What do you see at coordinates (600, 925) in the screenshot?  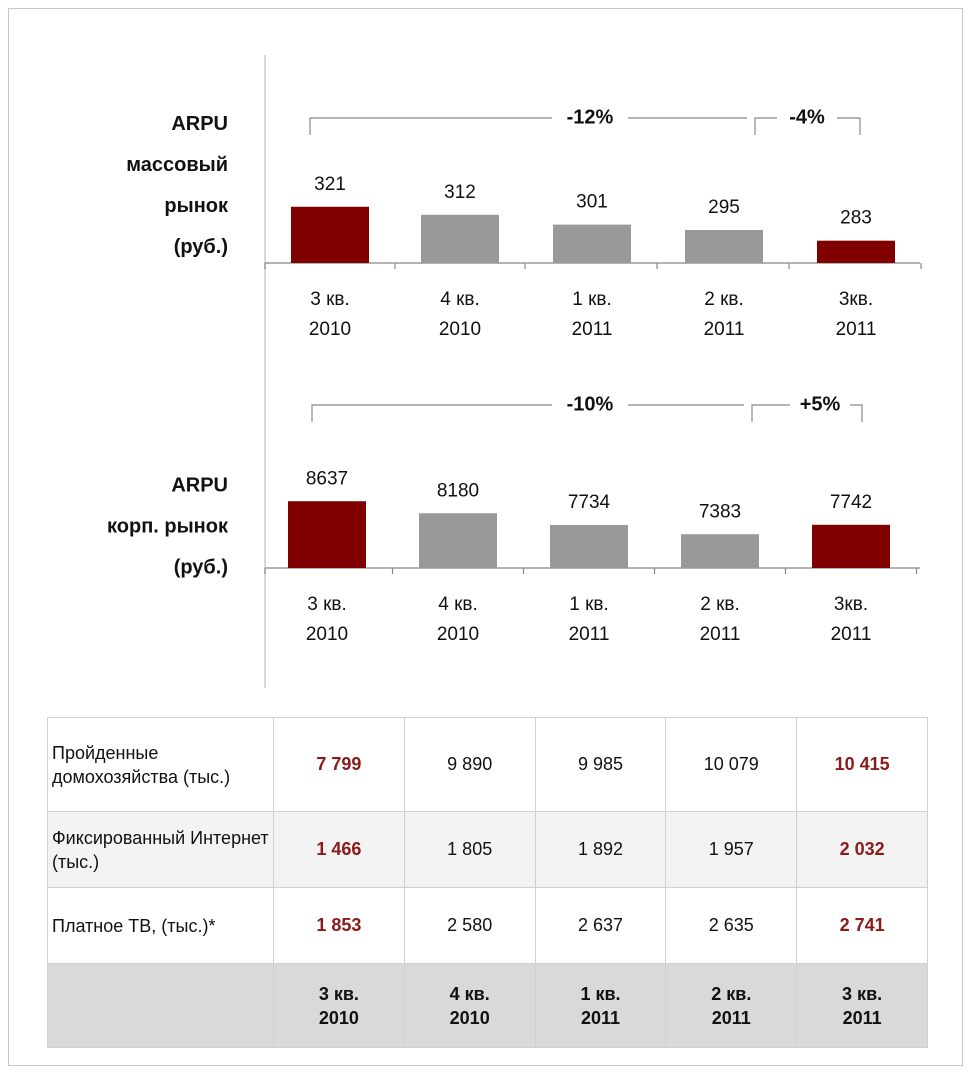 I see `table-cell: 2 637` at bounding box center [600, 925].